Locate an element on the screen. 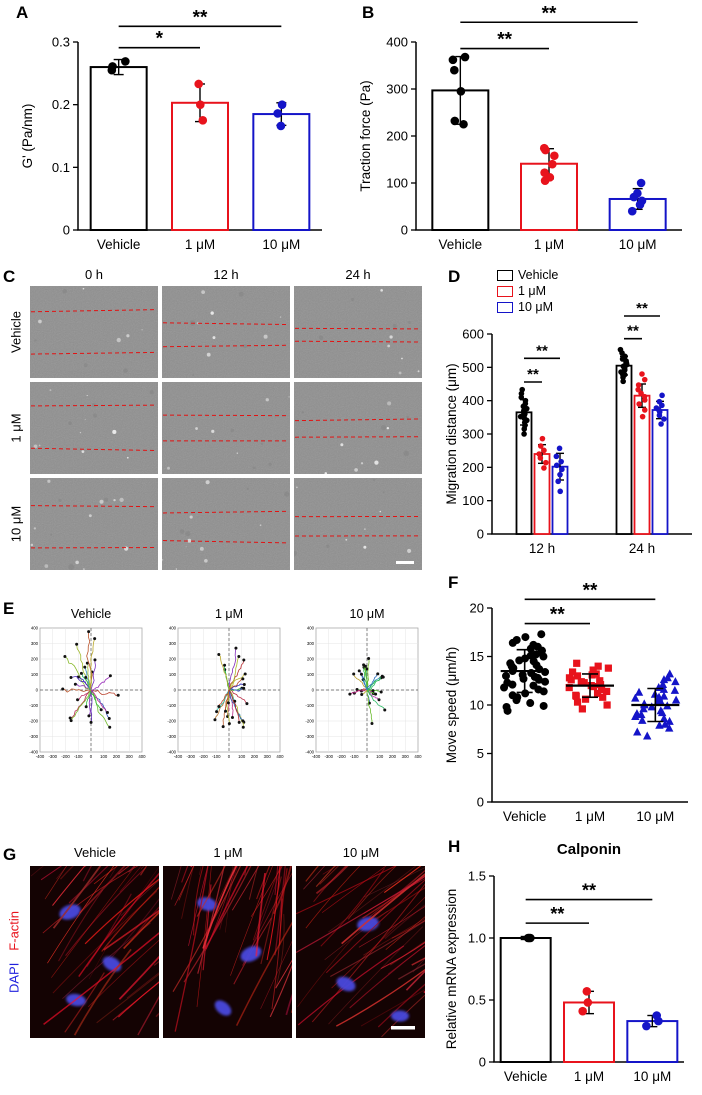 The width and height of the screenshot is (702, 1095). legend-swatch-vehicle is located at coordinates (505, 275).